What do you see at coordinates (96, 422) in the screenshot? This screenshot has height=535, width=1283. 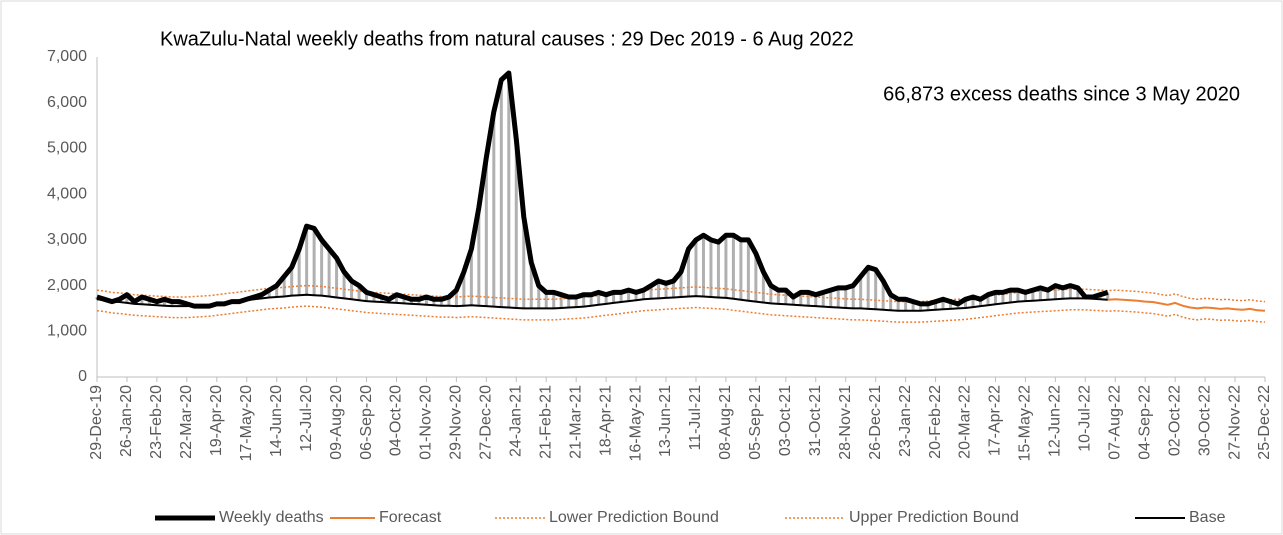 I see `x-tick-label: 29-Dec-19` at bounding box center [96, 422].